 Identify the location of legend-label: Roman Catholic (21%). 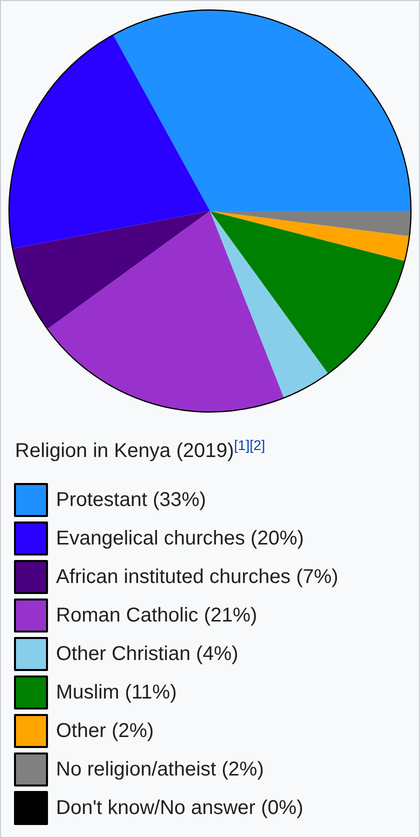
(157, 615).